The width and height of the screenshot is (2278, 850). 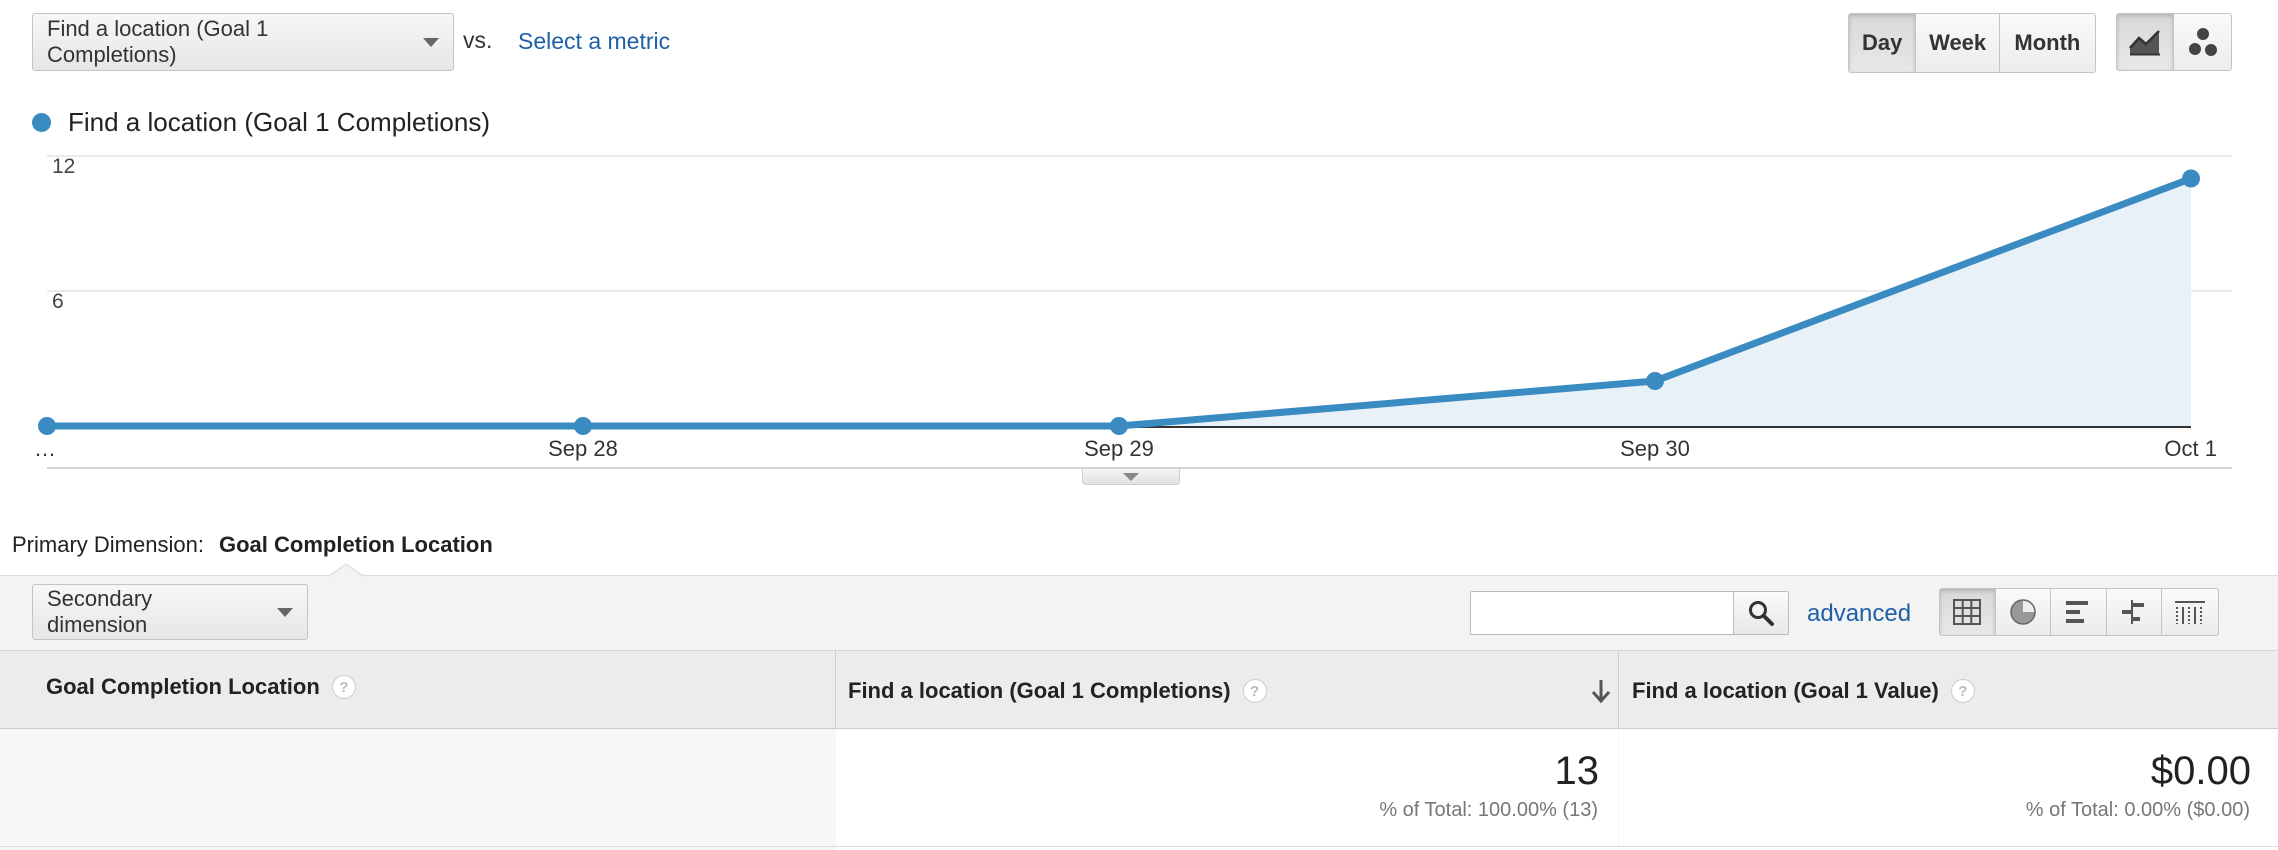 I want to click on x-tick-label: Sep 29, so click(x=1119, y=448).